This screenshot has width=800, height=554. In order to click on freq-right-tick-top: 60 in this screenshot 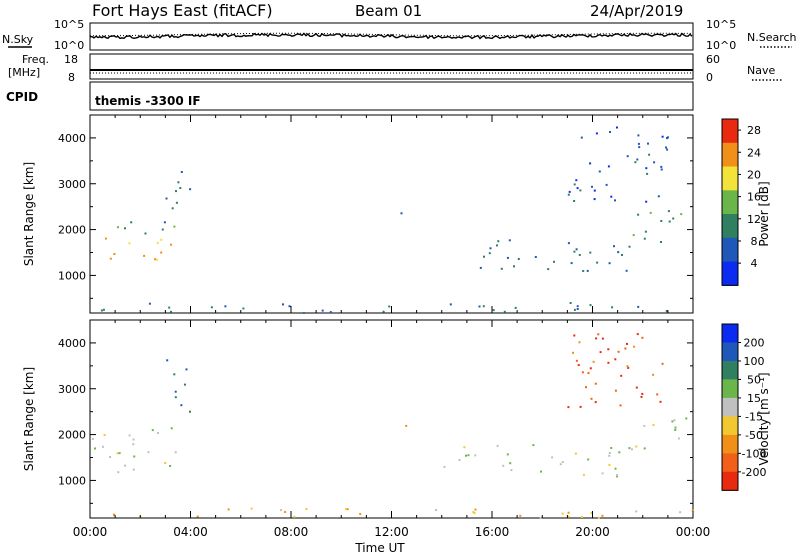, I will do `click(713, 59)`.